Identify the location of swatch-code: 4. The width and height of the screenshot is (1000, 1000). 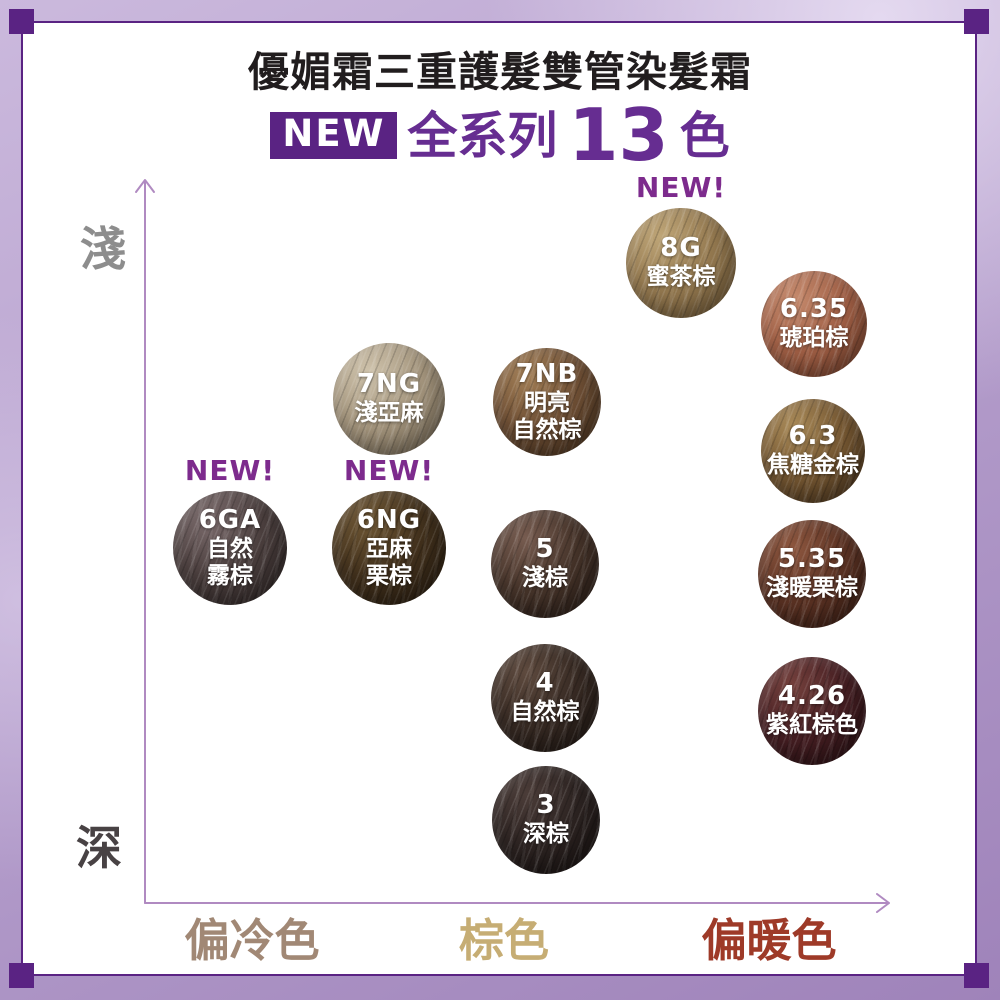
(545, 683).